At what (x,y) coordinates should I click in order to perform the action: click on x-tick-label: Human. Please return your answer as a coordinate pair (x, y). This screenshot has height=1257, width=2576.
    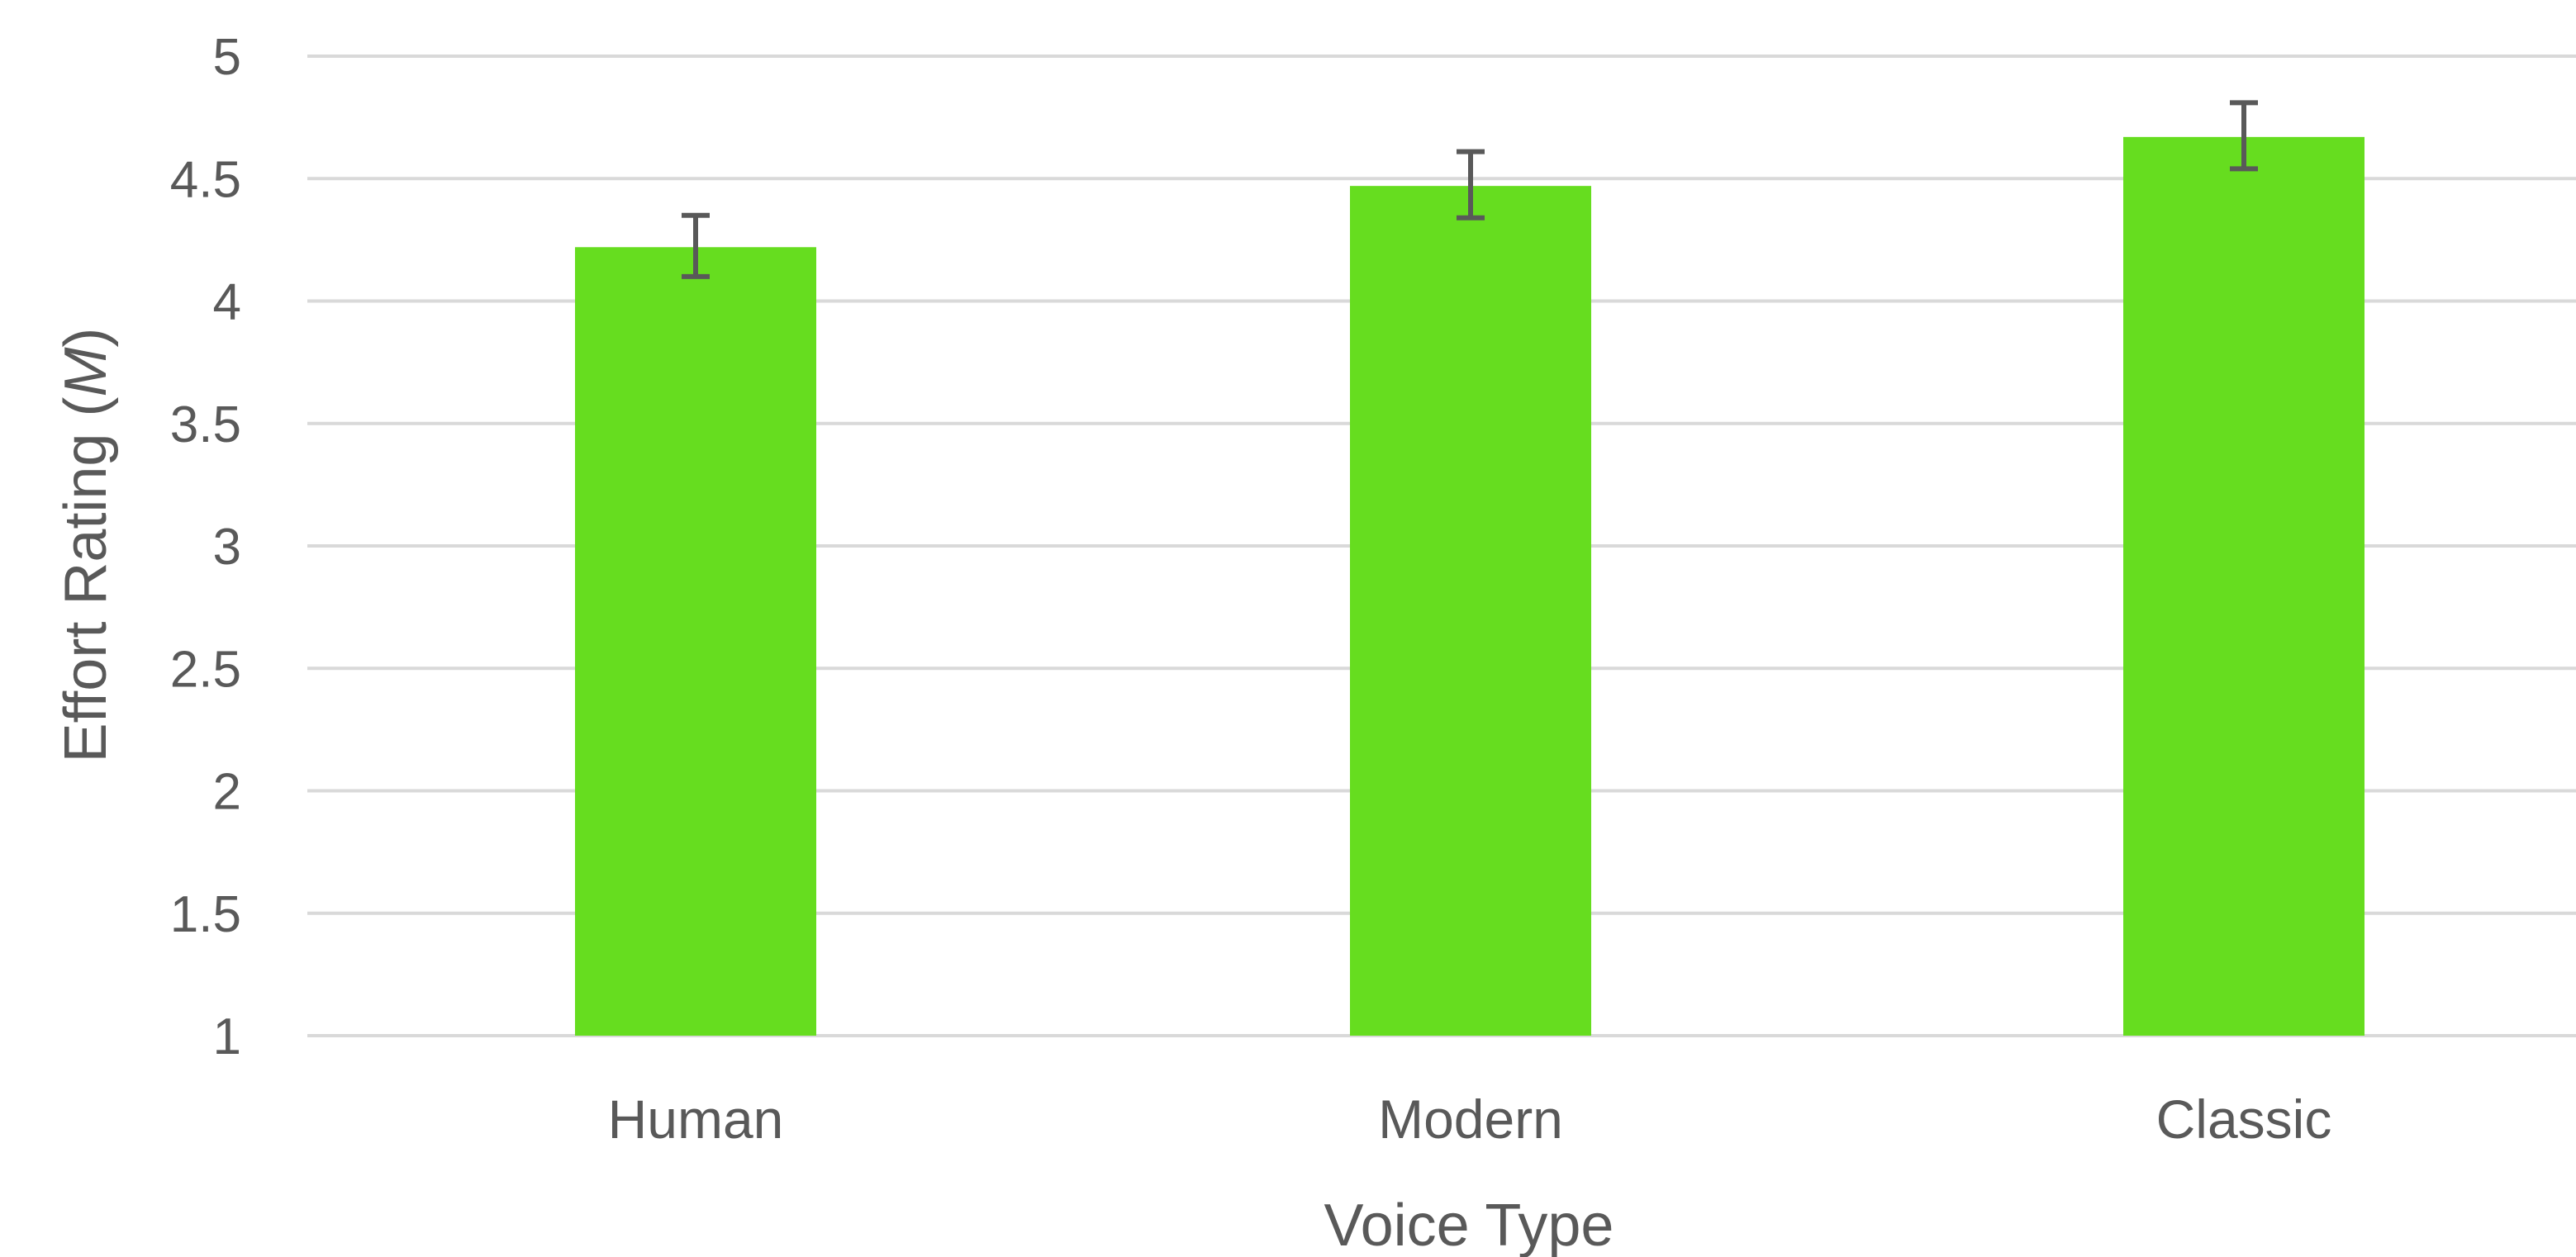
    Looking at the image, I should click on (696, 1119).